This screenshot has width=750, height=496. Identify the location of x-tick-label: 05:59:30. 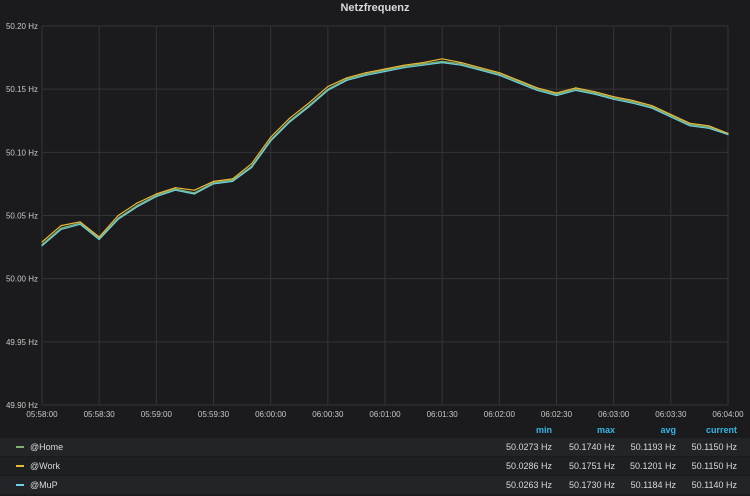
(214, 414).